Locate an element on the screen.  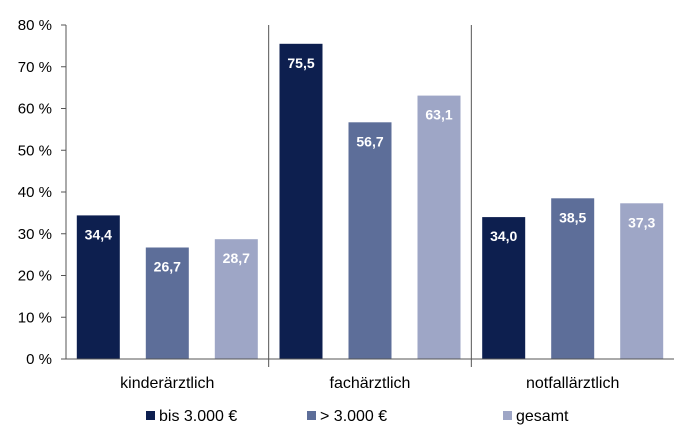
legend: bis 3.000 € > 3.000 € gesamt is located at coordinates (357, 416).